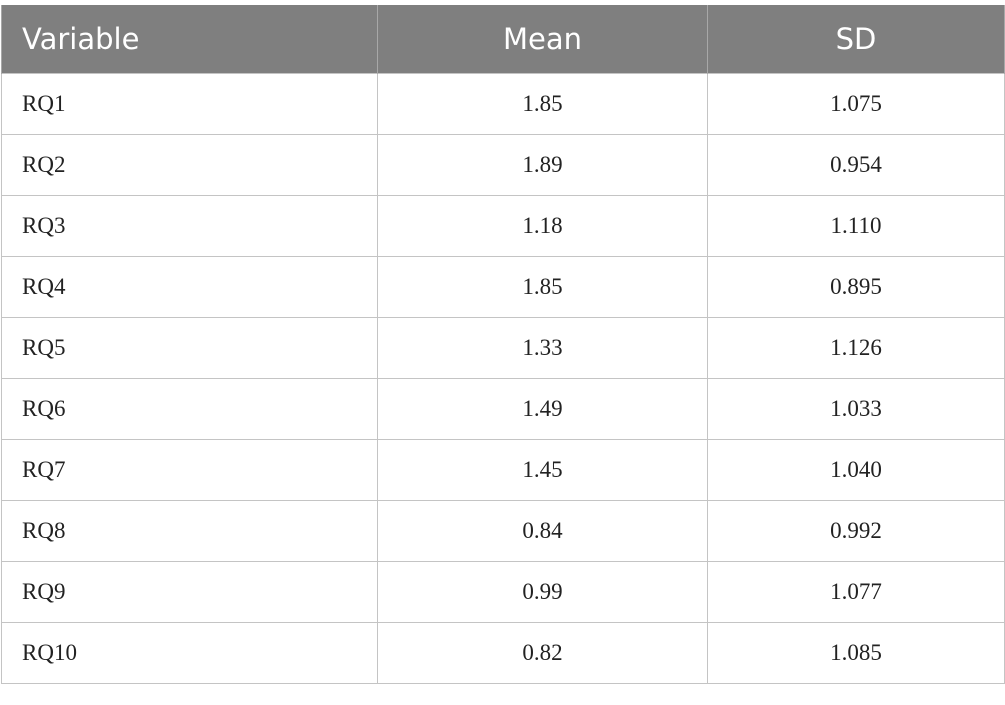 The image size is (1005, 705). Describe the element at coordinates (856, 226) in the screenshot. I see `table-cell: 1.110` at that location.